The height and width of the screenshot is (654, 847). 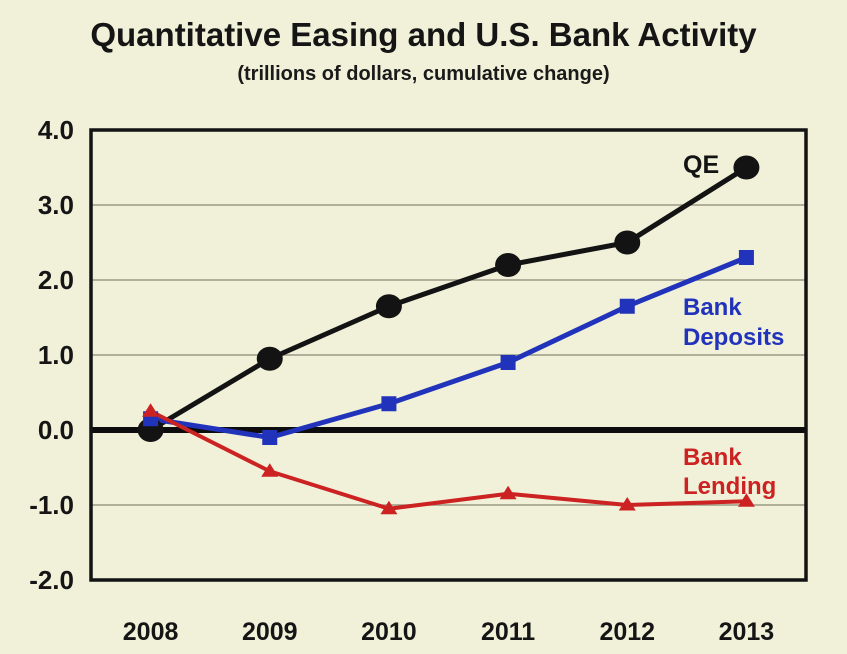 I want to click on series-label: Deposits, so click(x=733, y=337).